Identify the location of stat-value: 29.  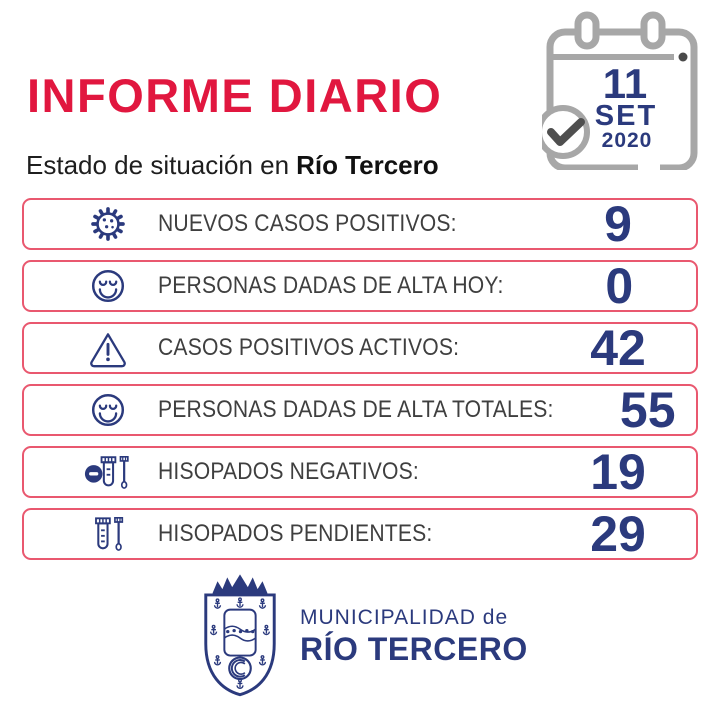
(618, 534).